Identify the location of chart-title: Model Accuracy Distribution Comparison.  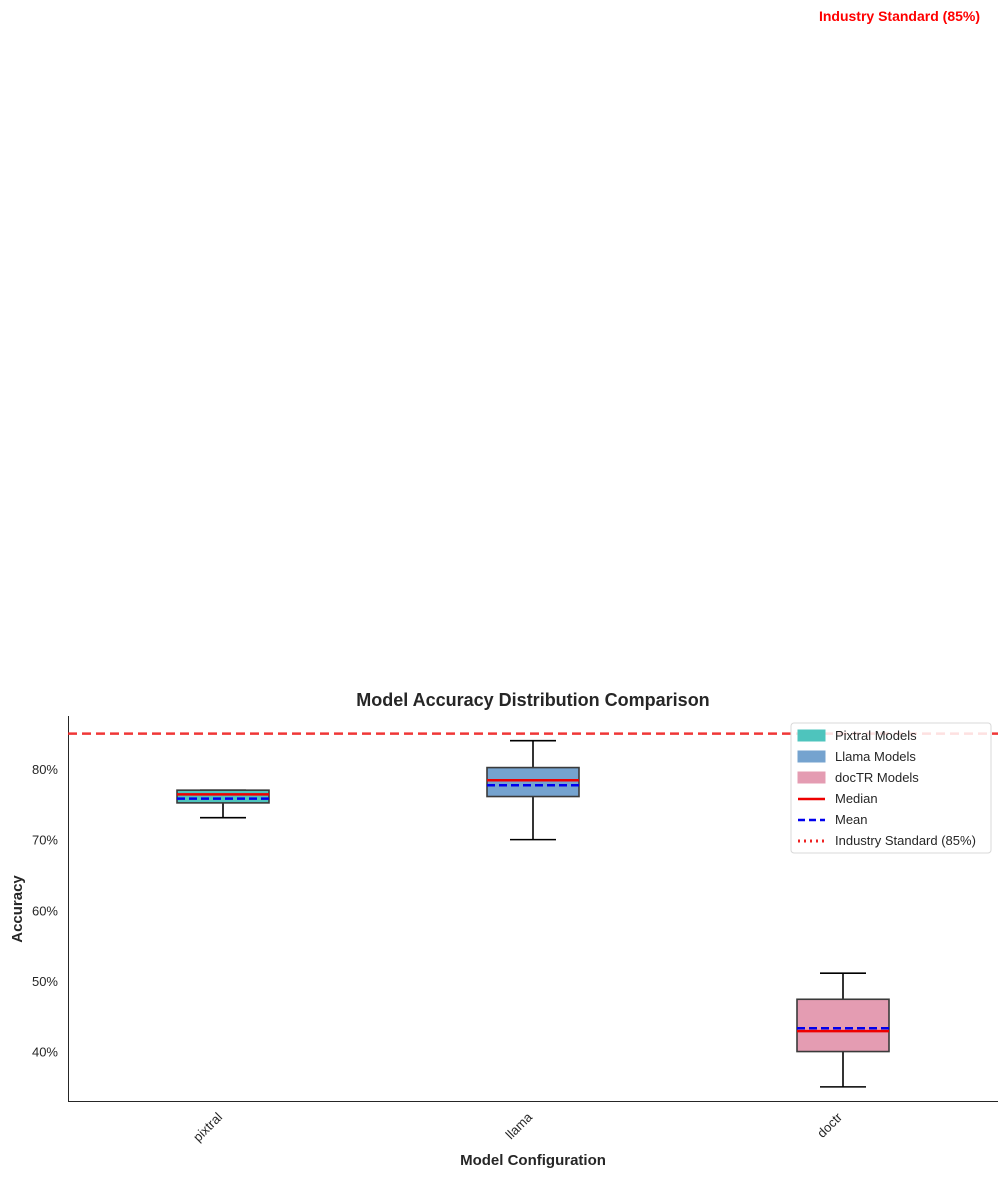
(532, 700).